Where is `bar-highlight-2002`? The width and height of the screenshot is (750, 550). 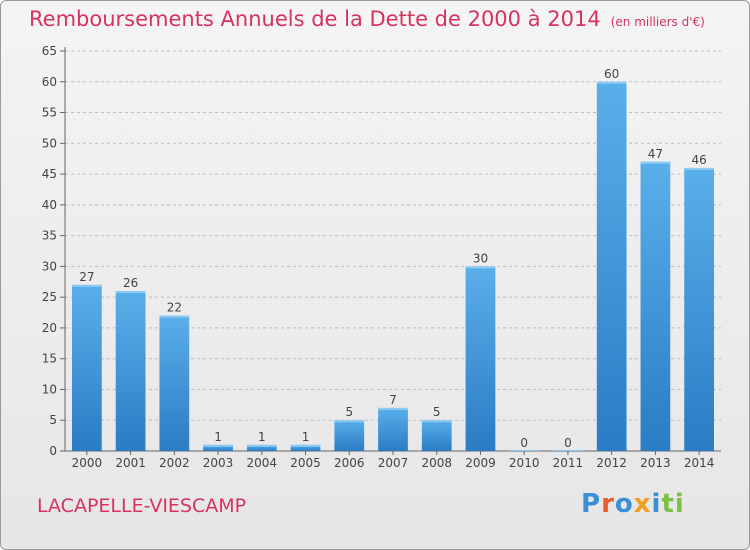 bar-highlight-2002 is located at coordinates (174, 316).